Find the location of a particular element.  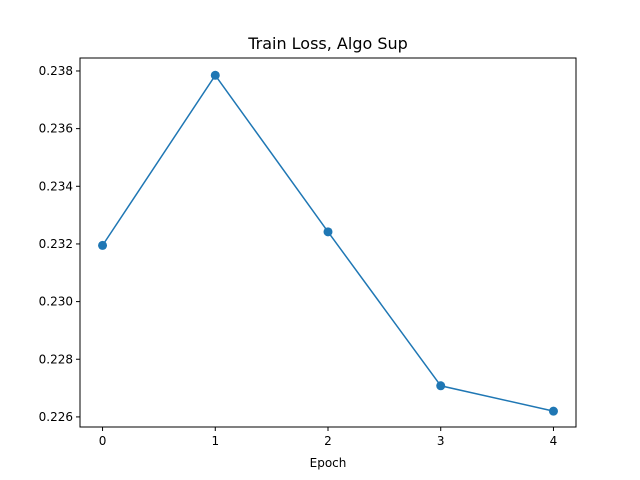

x-tick-label: 2 is located at coordinates (328, 441).